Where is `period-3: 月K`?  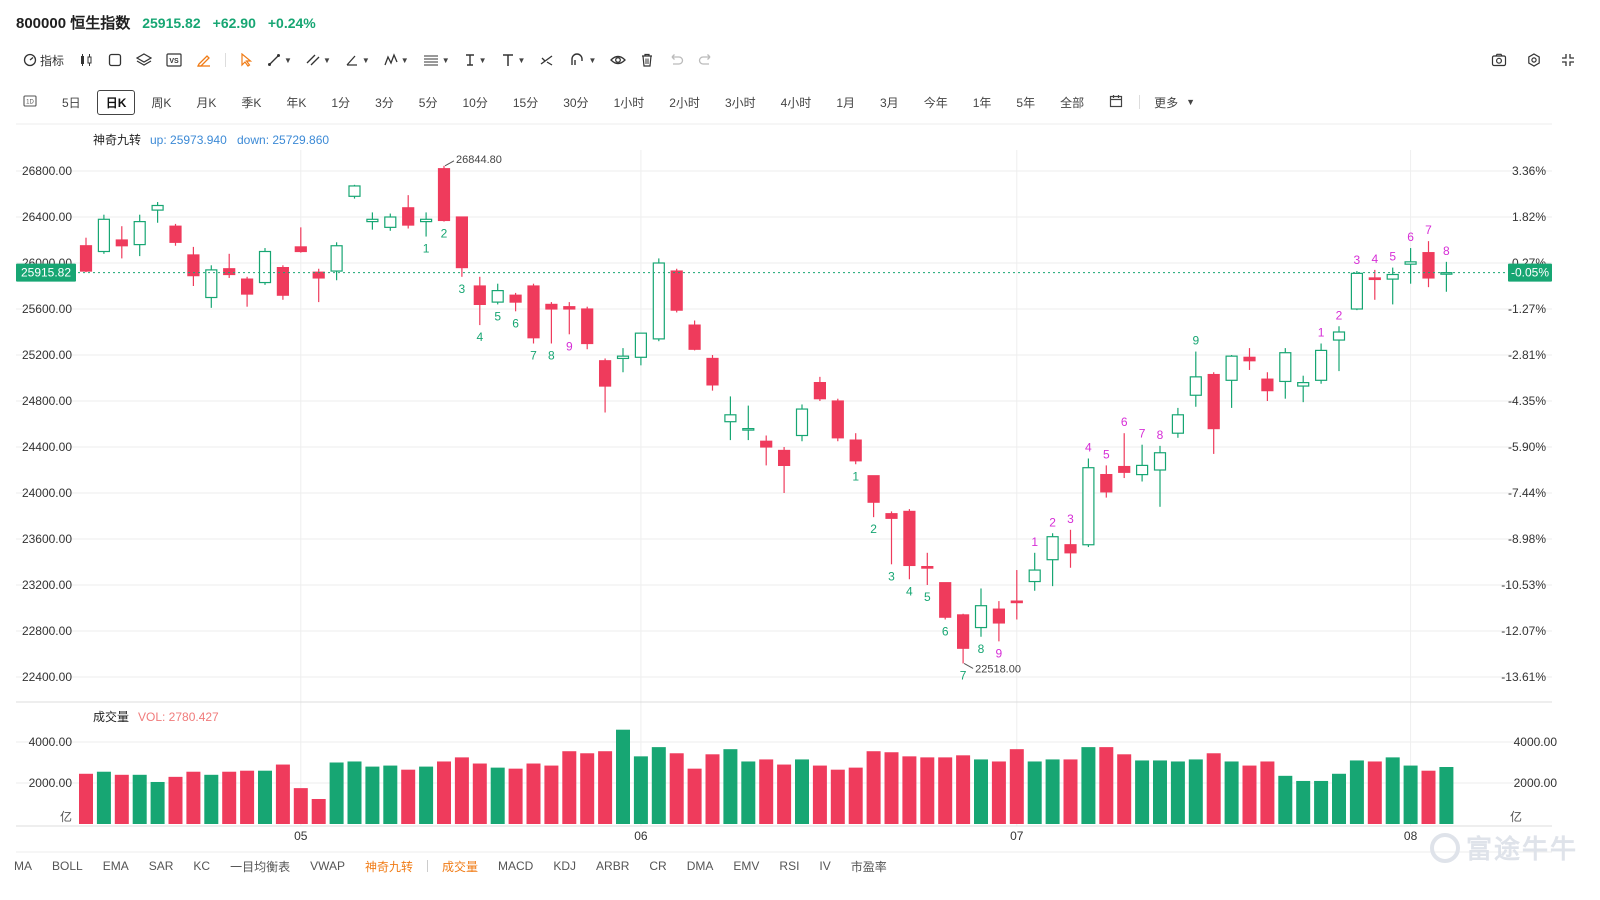 period-3: 月K is located at coordinates (206, 102).